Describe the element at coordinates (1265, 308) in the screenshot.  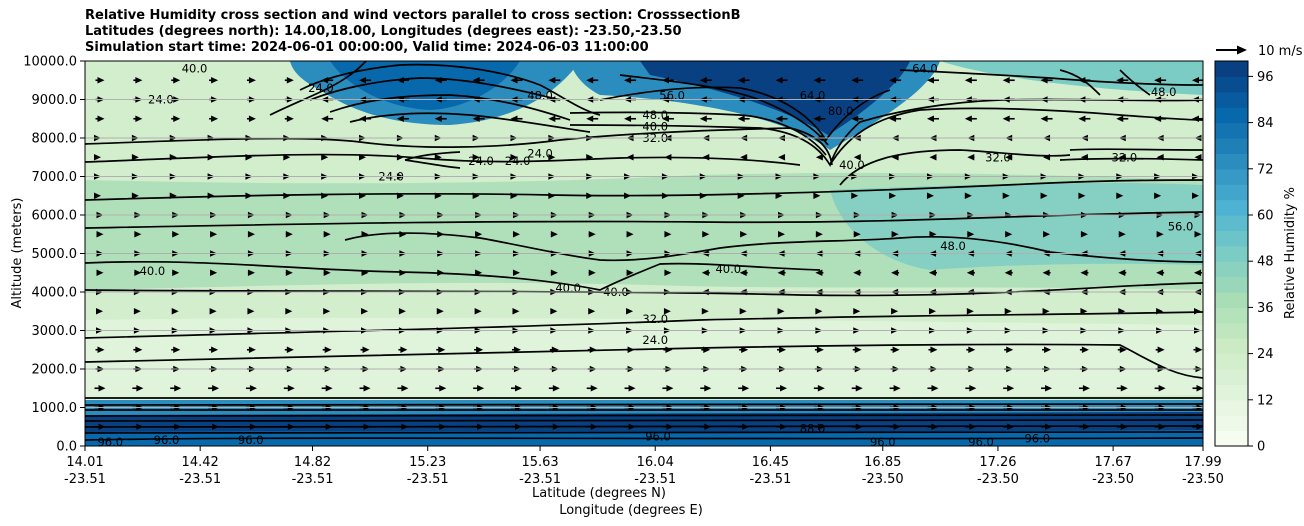
I see `colorbar-tick-label: 36` at that location.